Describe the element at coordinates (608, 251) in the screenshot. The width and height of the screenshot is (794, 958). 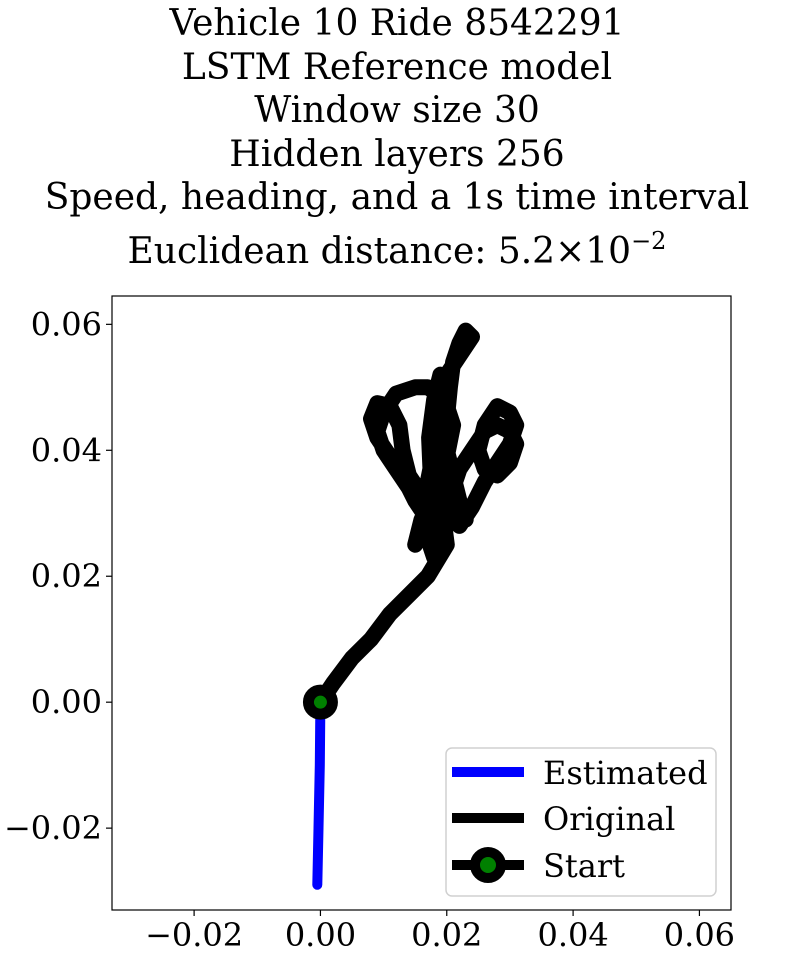
I see `distance-base: 10` at that location.